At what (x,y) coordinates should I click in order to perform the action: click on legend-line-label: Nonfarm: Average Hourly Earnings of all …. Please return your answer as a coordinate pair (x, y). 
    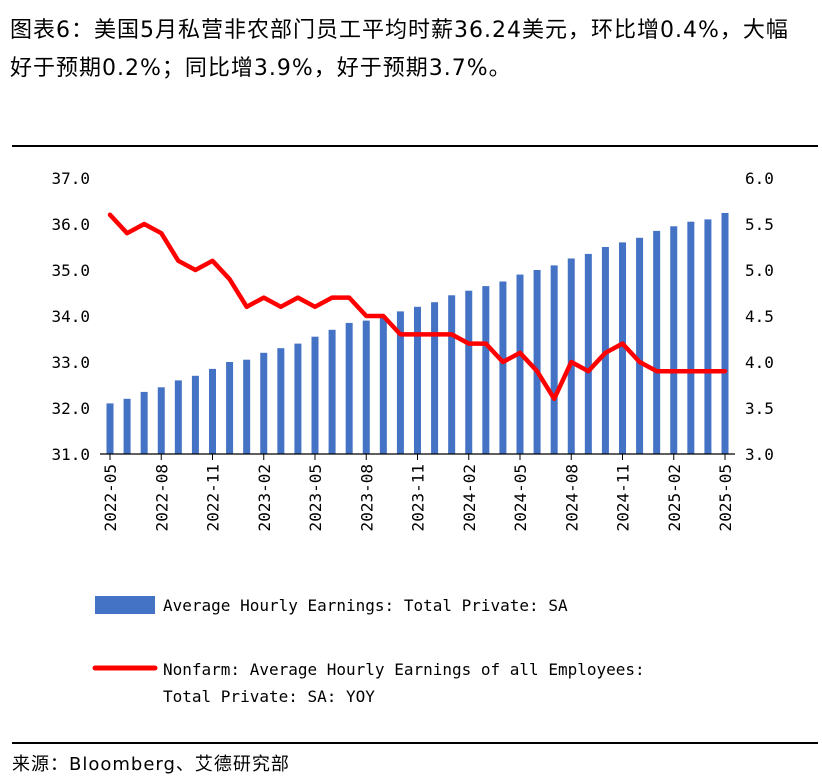
    Looking at the image, I should click on (404, 669).